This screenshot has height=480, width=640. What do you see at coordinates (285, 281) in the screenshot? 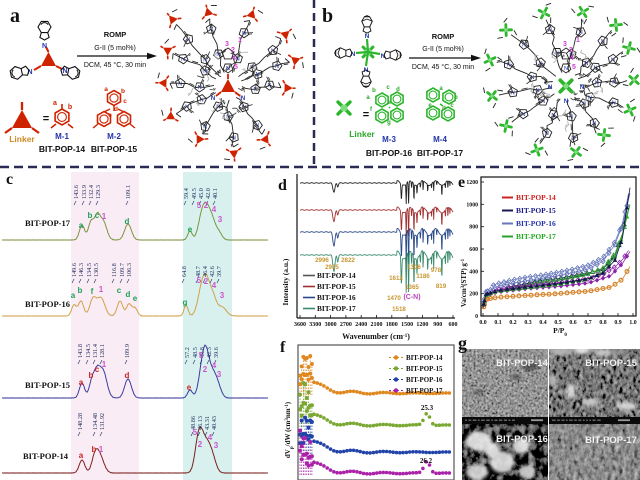
I see `svg-text: Intensity (a.u.)` at bounding box center [285, 281].